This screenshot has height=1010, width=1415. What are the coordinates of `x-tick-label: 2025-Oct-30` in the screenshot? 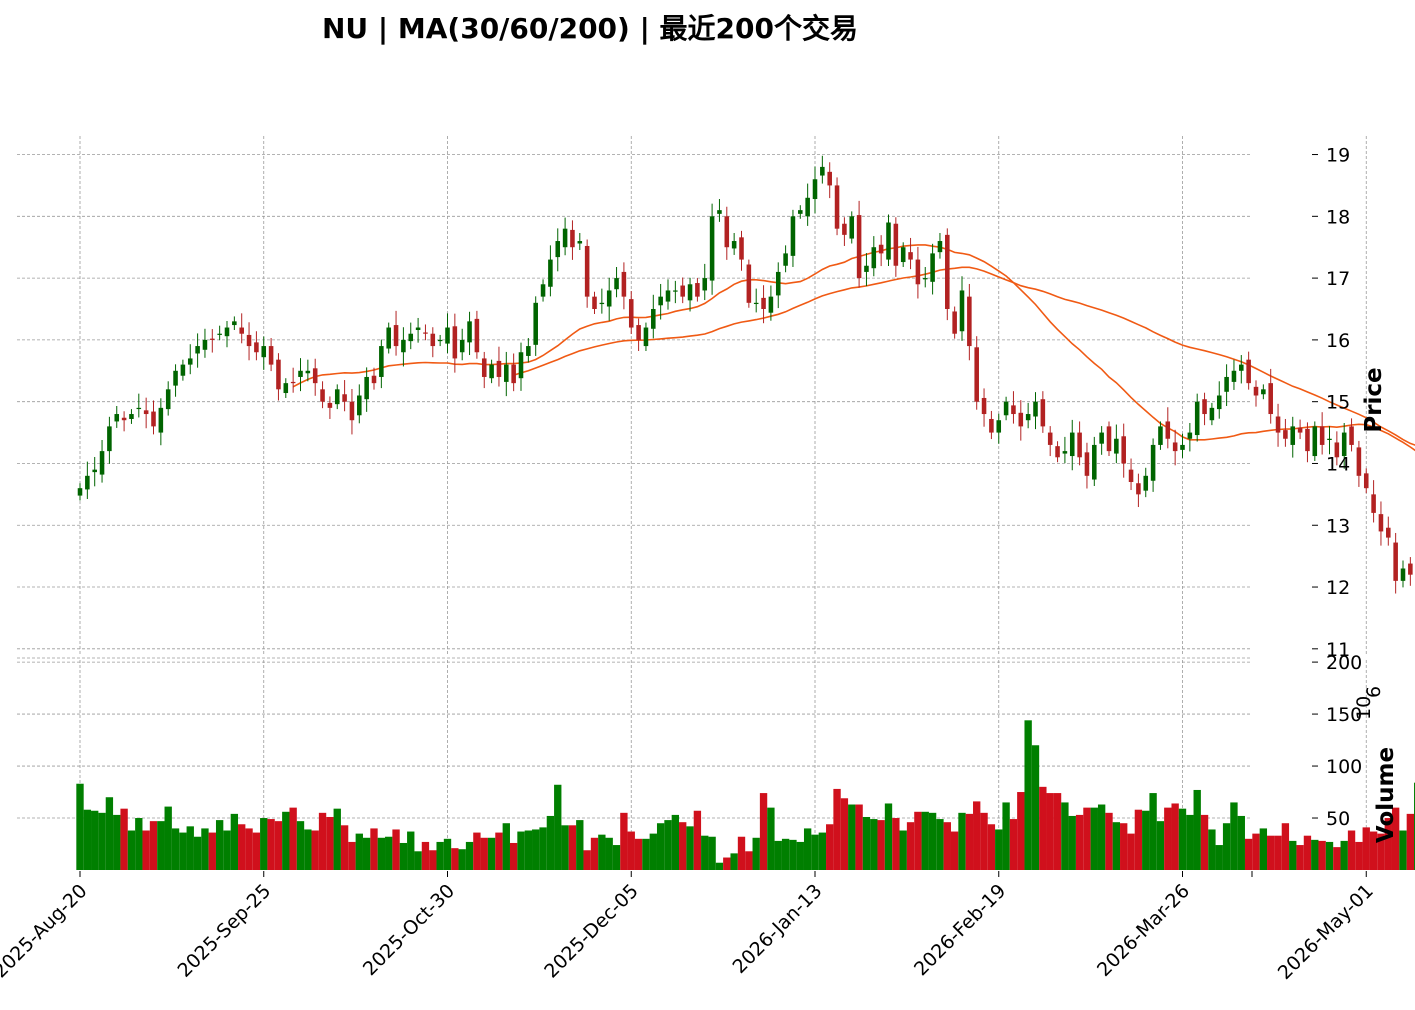 It's located at (409, 930).